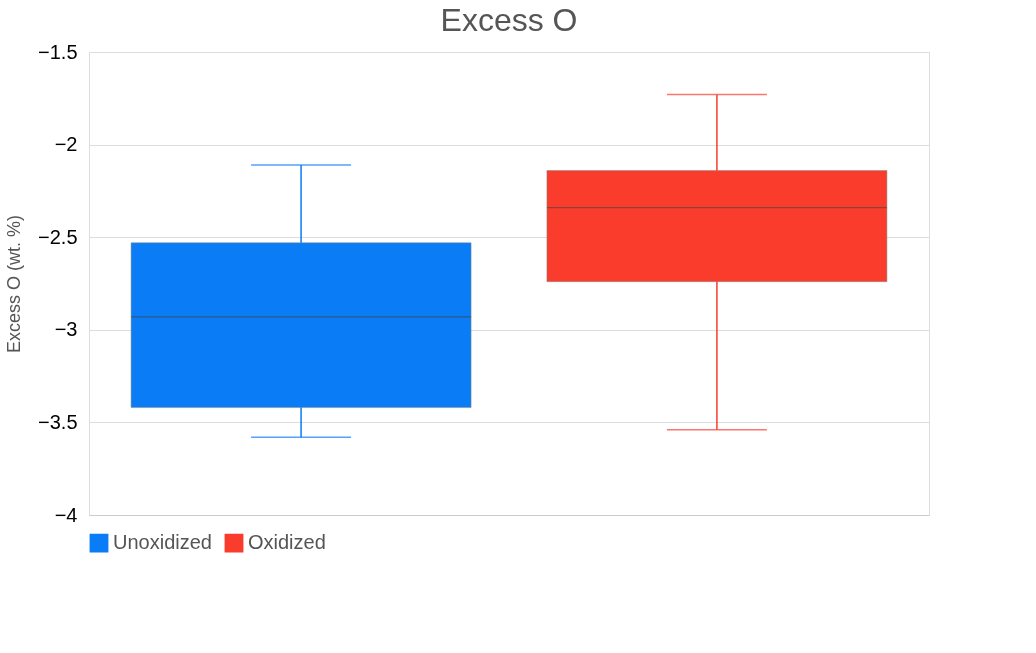 This screenshot has height=653, width=1036. What do you see at coordinates (58, 236) in the screenshot?
I see `y-tick-label: −2.5` at bounding box center [58, 236].